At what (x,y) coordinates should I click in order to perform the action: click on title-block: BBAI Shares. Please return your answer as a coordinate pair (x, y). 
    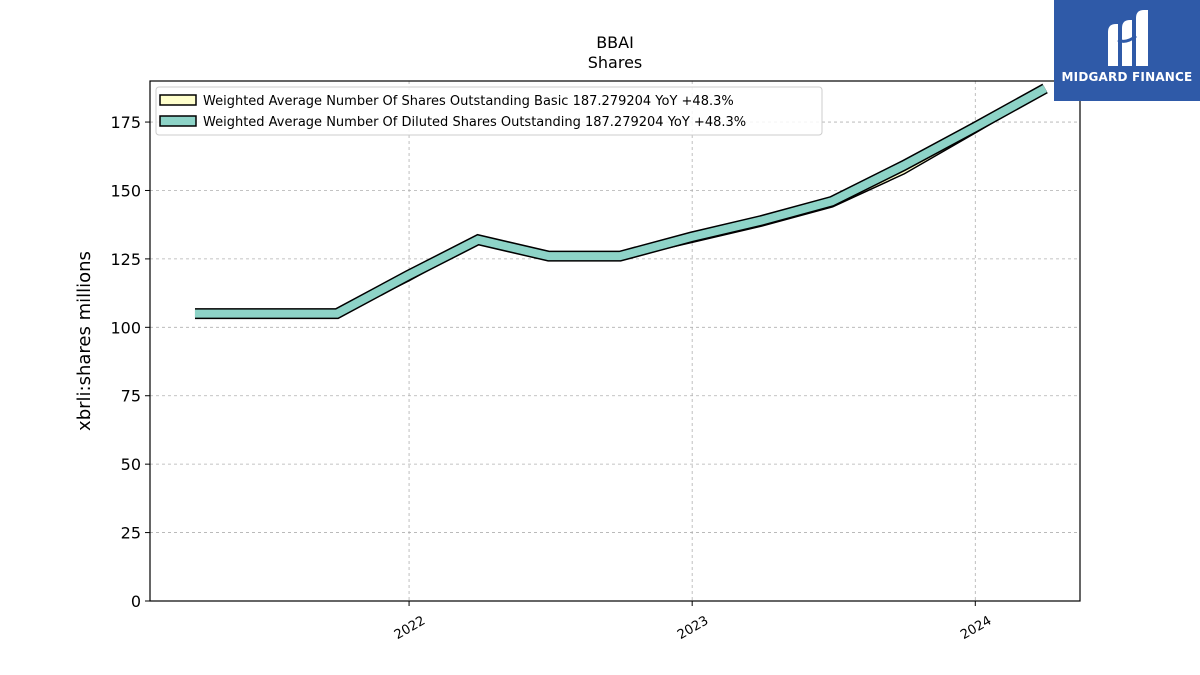
    Looking at the image, I should click on (615, 52).